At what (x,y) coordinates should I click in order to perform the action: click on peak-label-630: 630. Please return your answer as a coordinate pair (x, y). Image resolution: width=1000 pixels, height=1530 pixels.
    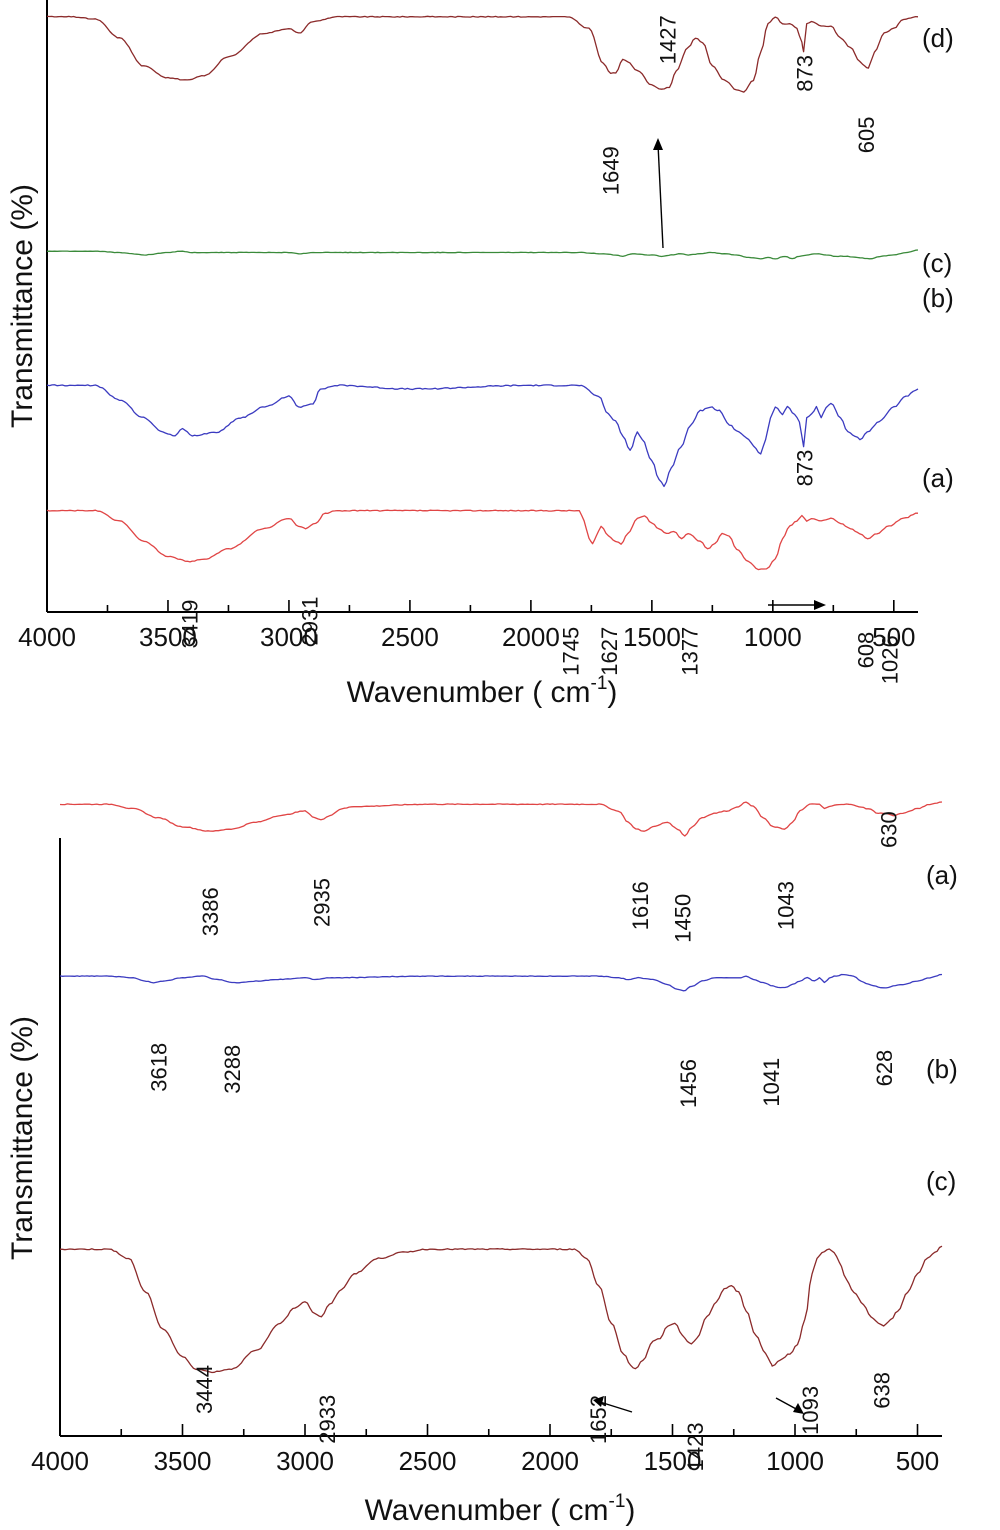
    Looking at the image, I should click on (888, 829).